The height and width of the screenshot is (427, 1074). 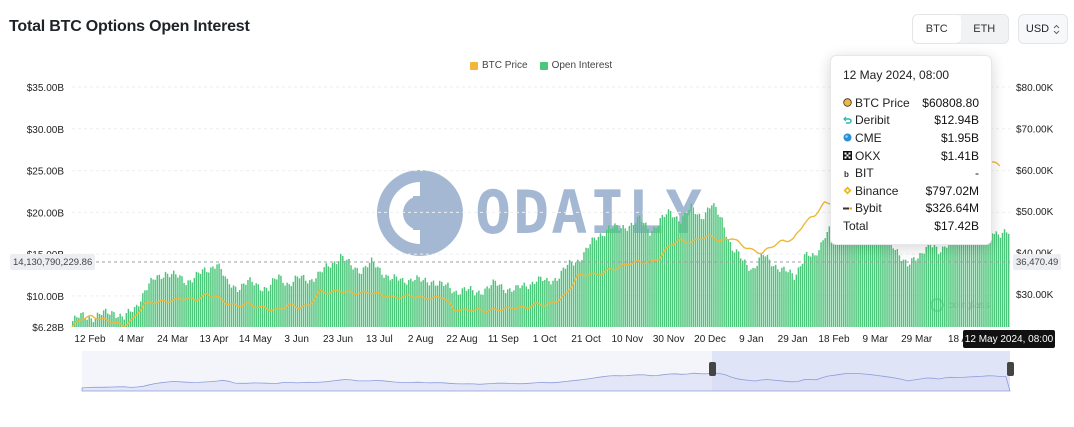 What do you see at coordinates (46, 297) in the screenshot?
I see `y-left-tick-label: $10.00B` at bounding box center [46, 297].